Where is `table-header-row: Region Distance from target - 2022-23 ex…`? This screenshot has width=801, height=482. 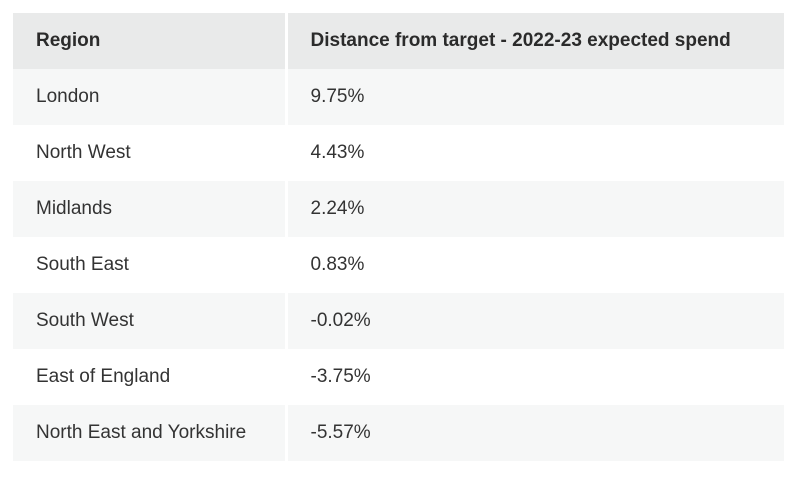 table-header-row: Region Distance from target - 2022-23 ex… is located at coordinates (398, 41).